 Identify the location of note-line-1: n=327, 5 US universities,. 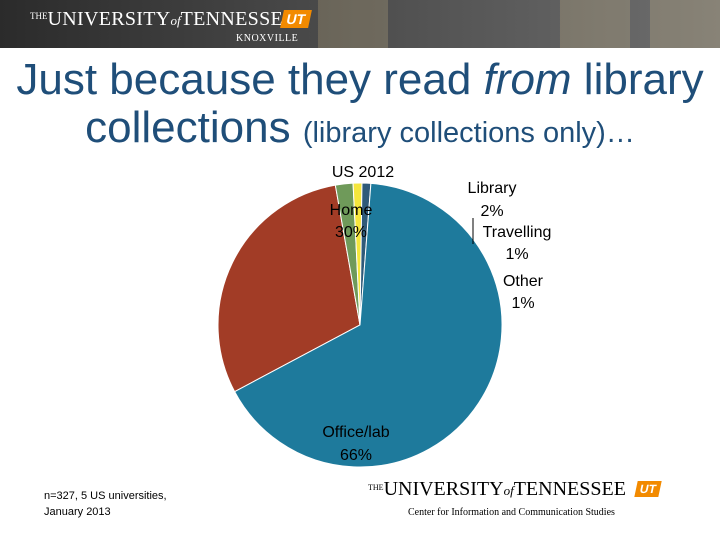
(105, 496).